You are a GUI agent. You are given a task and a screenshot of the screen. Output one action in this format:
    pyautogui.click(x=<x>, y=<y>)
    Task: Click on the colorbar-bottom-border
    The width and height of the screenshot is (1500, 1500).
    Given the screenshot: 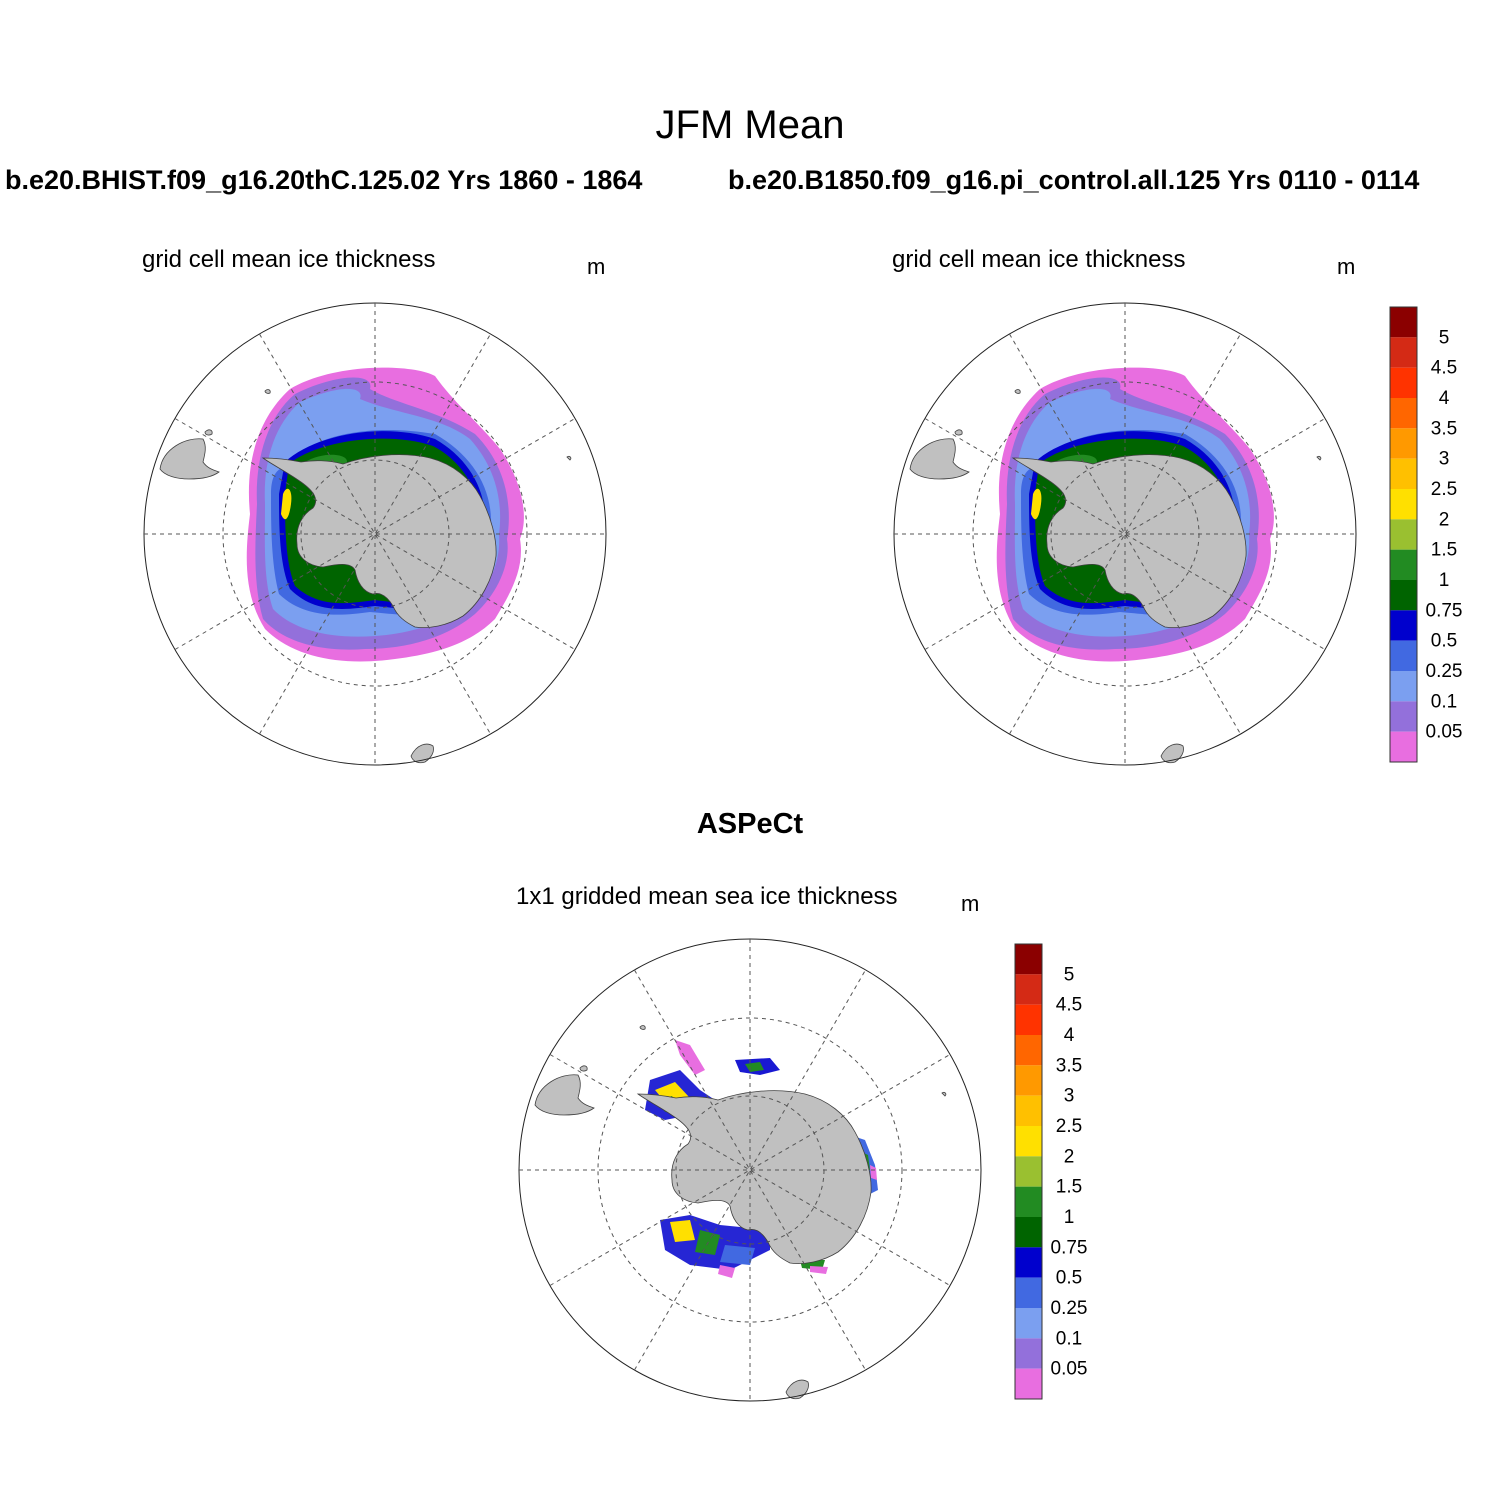 What is the action you would take?
    pyautogui.click(x=1028, y=1171)
    